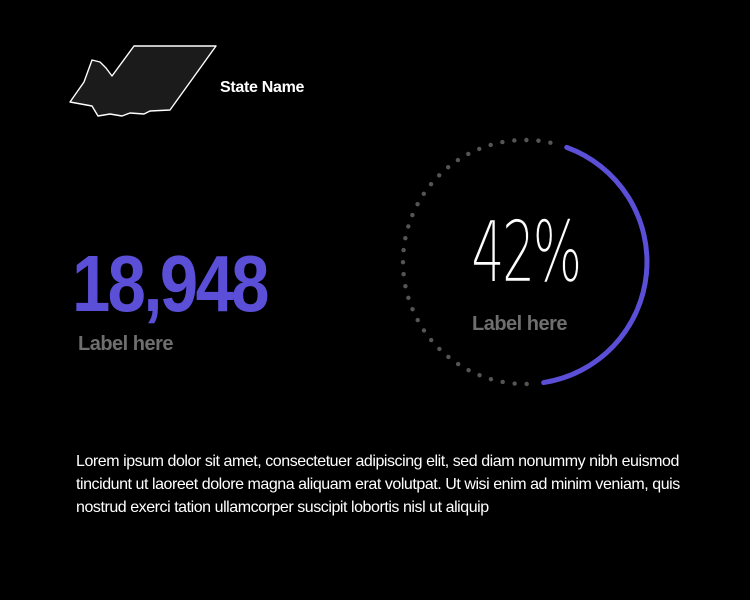  I want to click on gauge-track, so click(476, 262).